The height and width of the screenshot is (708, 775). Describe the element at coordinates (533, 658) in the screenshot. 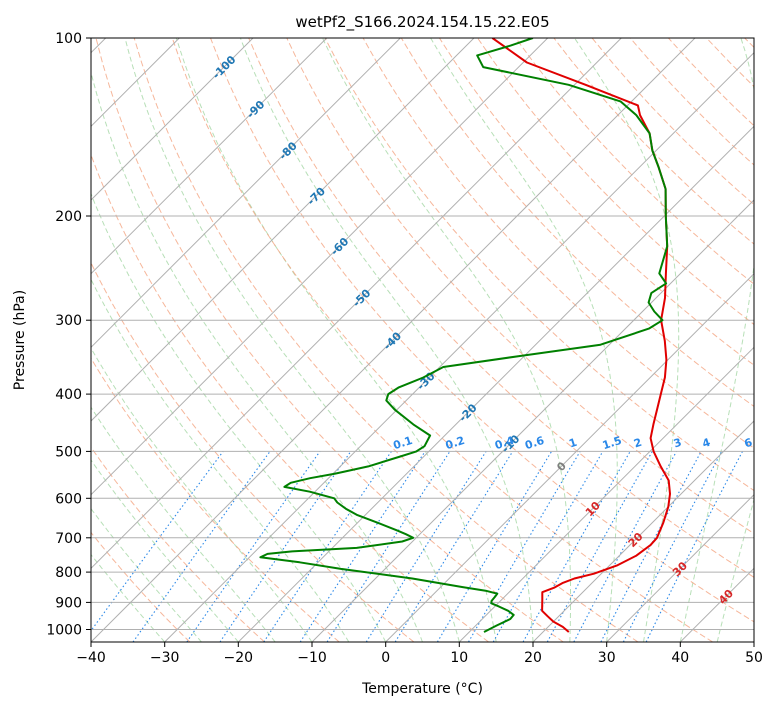

I see `x-tick-label: 20` at that location.